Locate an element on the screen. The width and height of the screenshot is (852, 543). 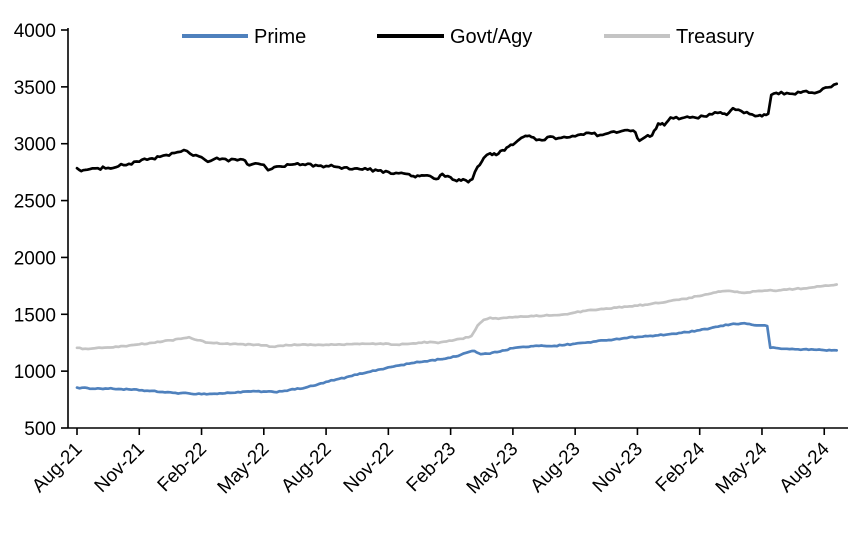
x-tick-label: May-22 is located at coordinates (244, 469).